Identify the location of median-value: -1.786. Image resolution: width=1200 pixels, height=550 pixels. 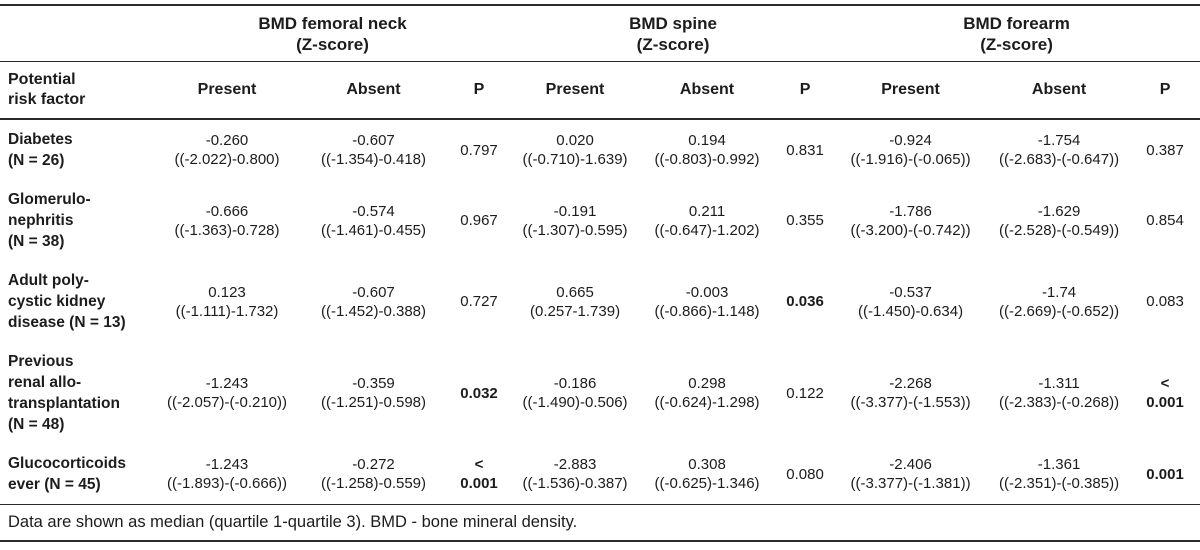
(910, 211).